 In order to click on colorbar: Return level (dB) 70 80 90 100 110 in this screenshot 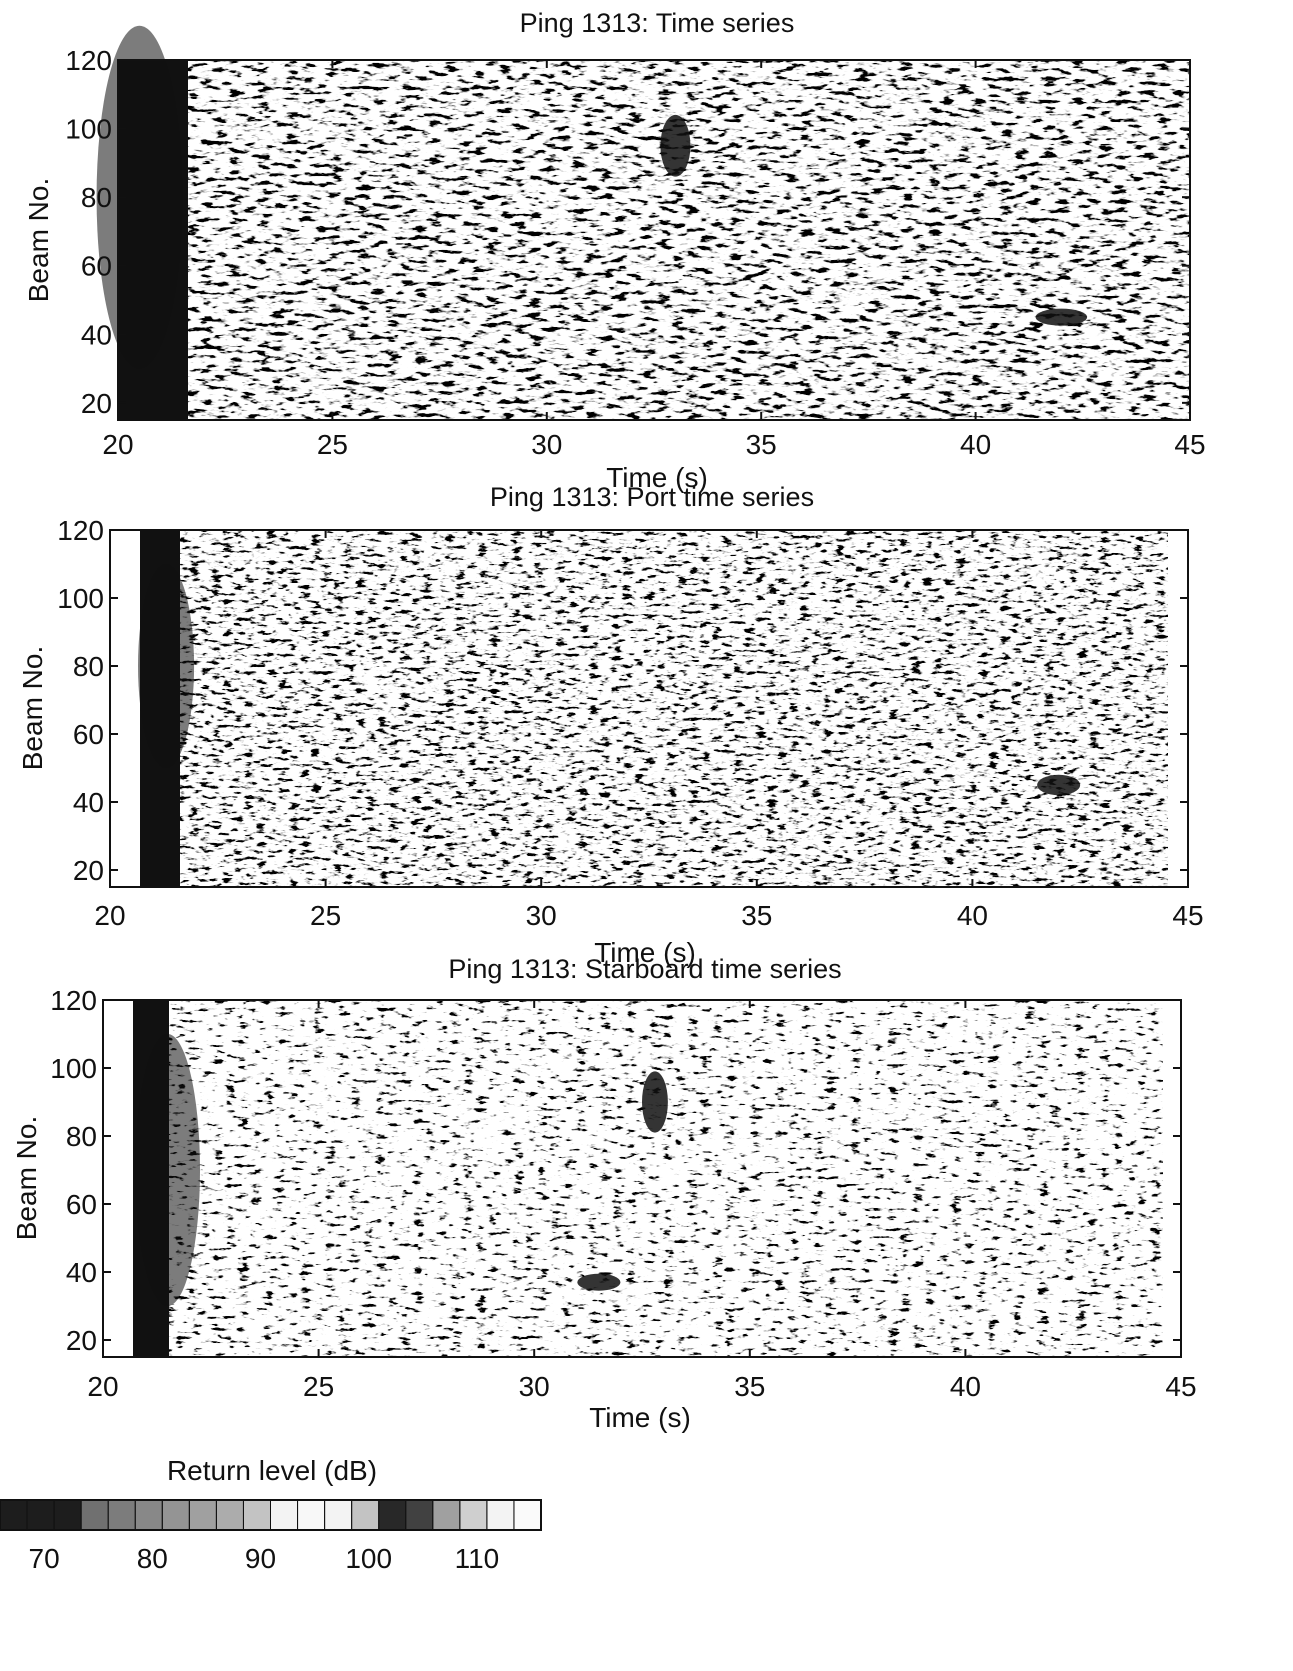, I will do `click(271, 1514)`.